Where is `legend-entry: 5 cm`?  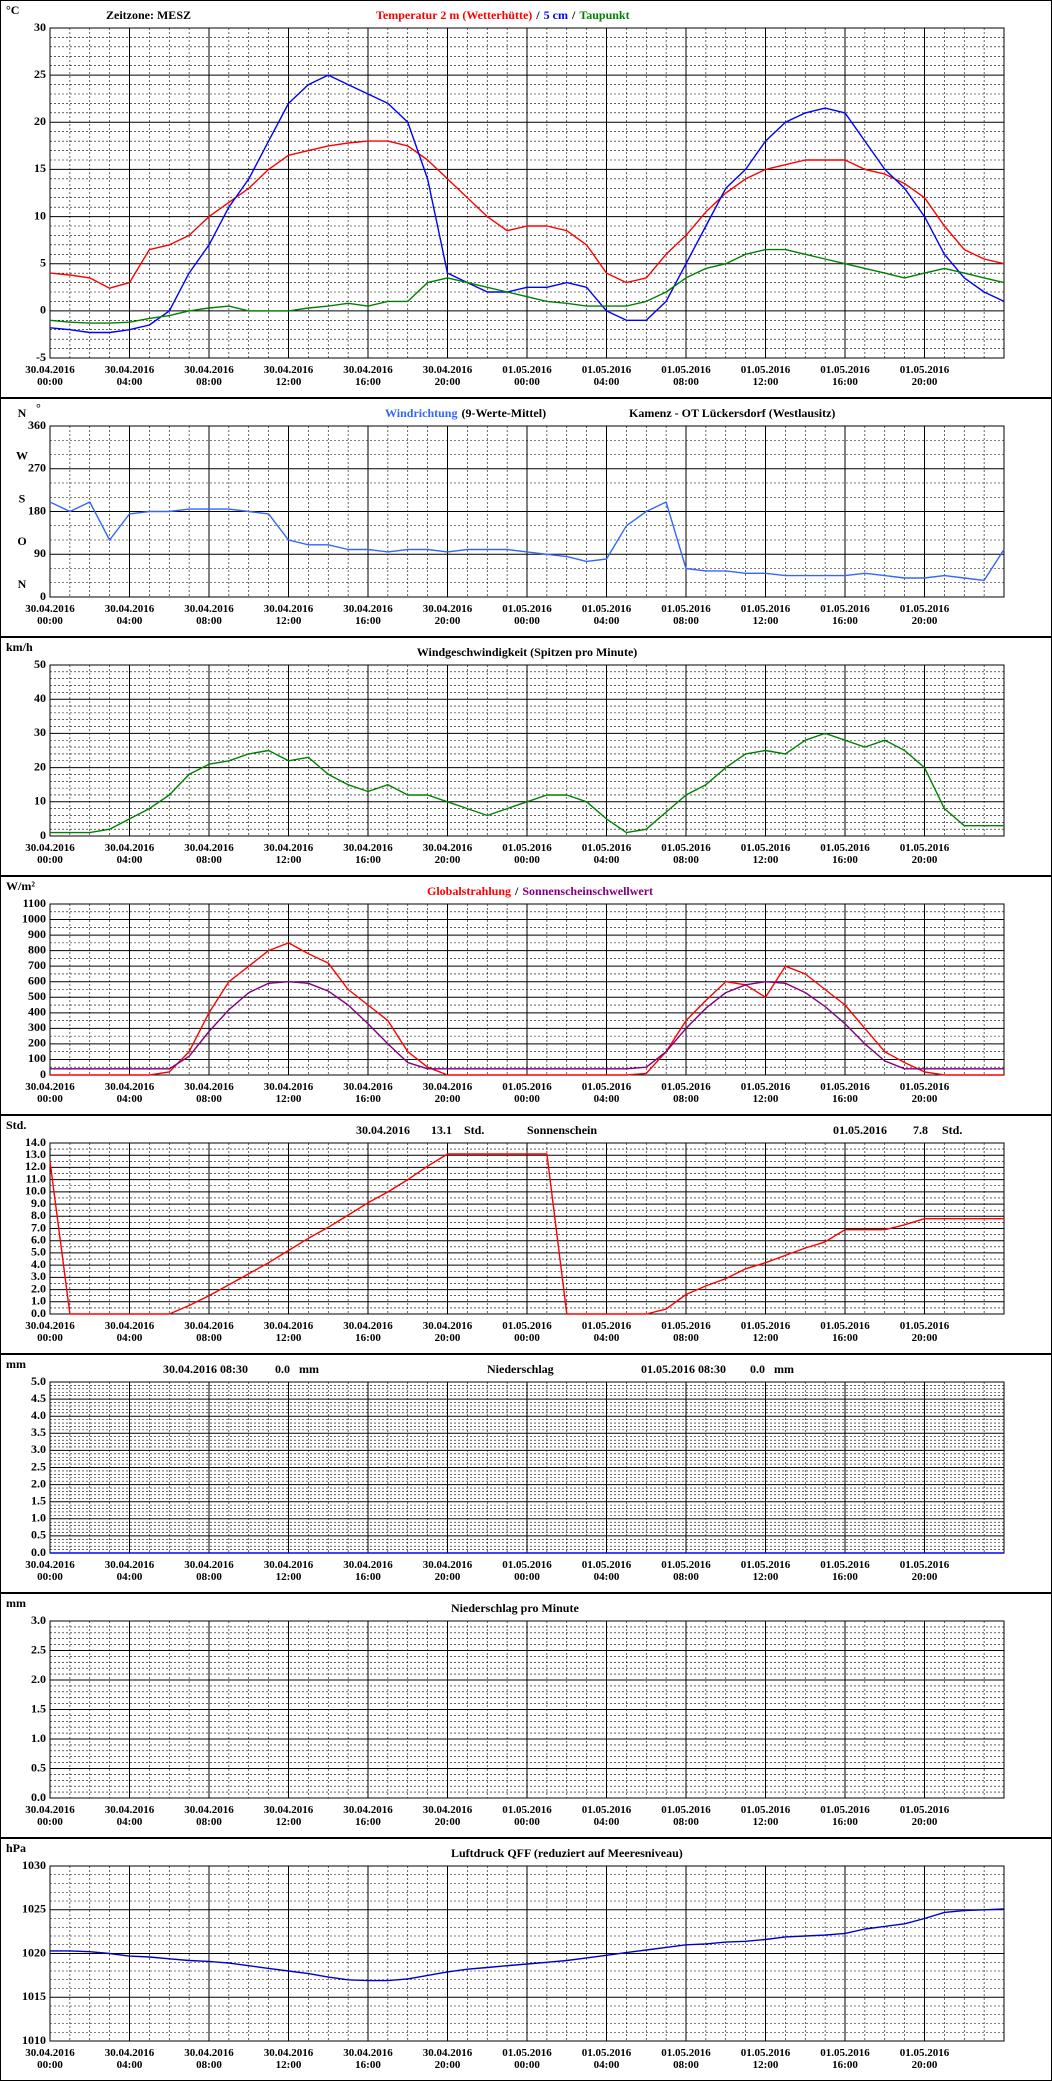 legend-entry: 5 cm is located at coordinates (556, 15).